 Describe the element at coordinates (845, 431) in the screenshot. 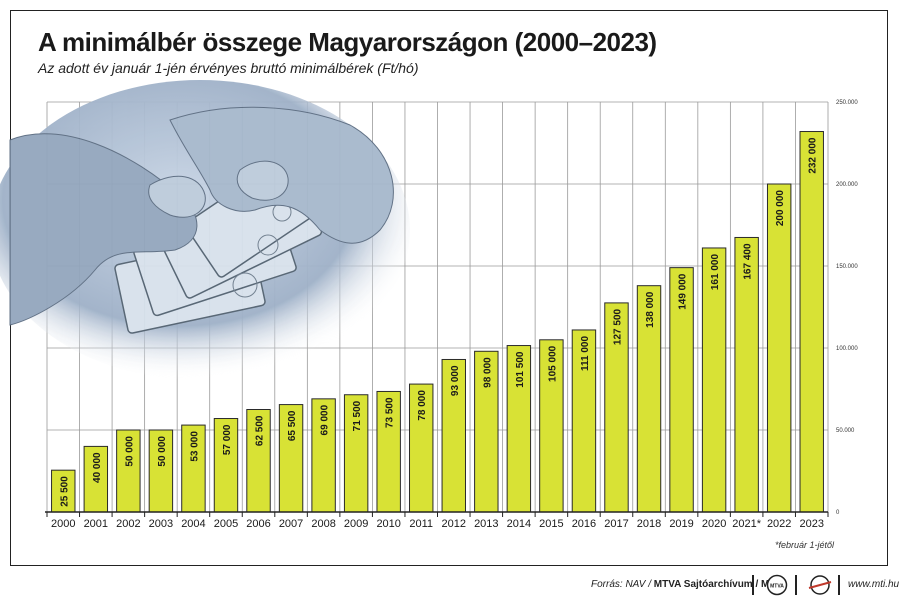

I see `y-tick-label: 50.000` at that location.